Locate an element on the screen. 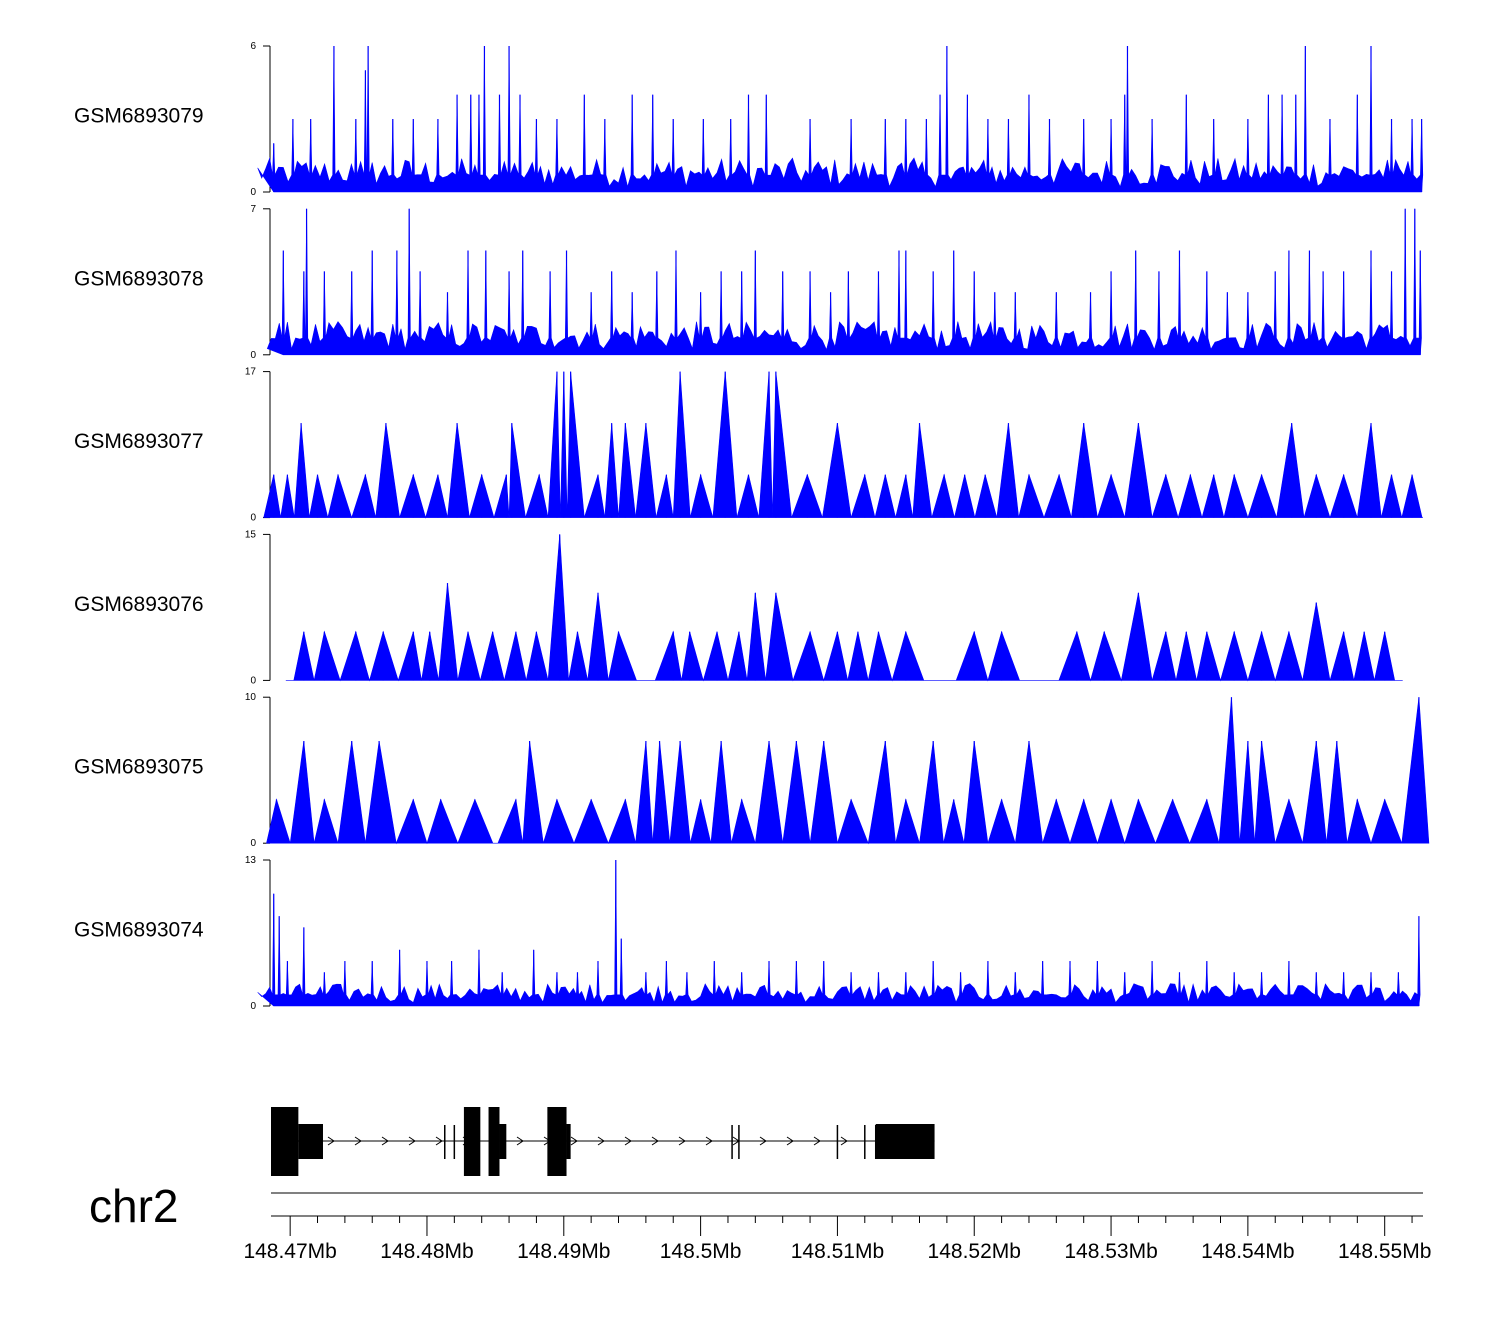  track-label: GSM6893078 is located at coordinates (139, 278).